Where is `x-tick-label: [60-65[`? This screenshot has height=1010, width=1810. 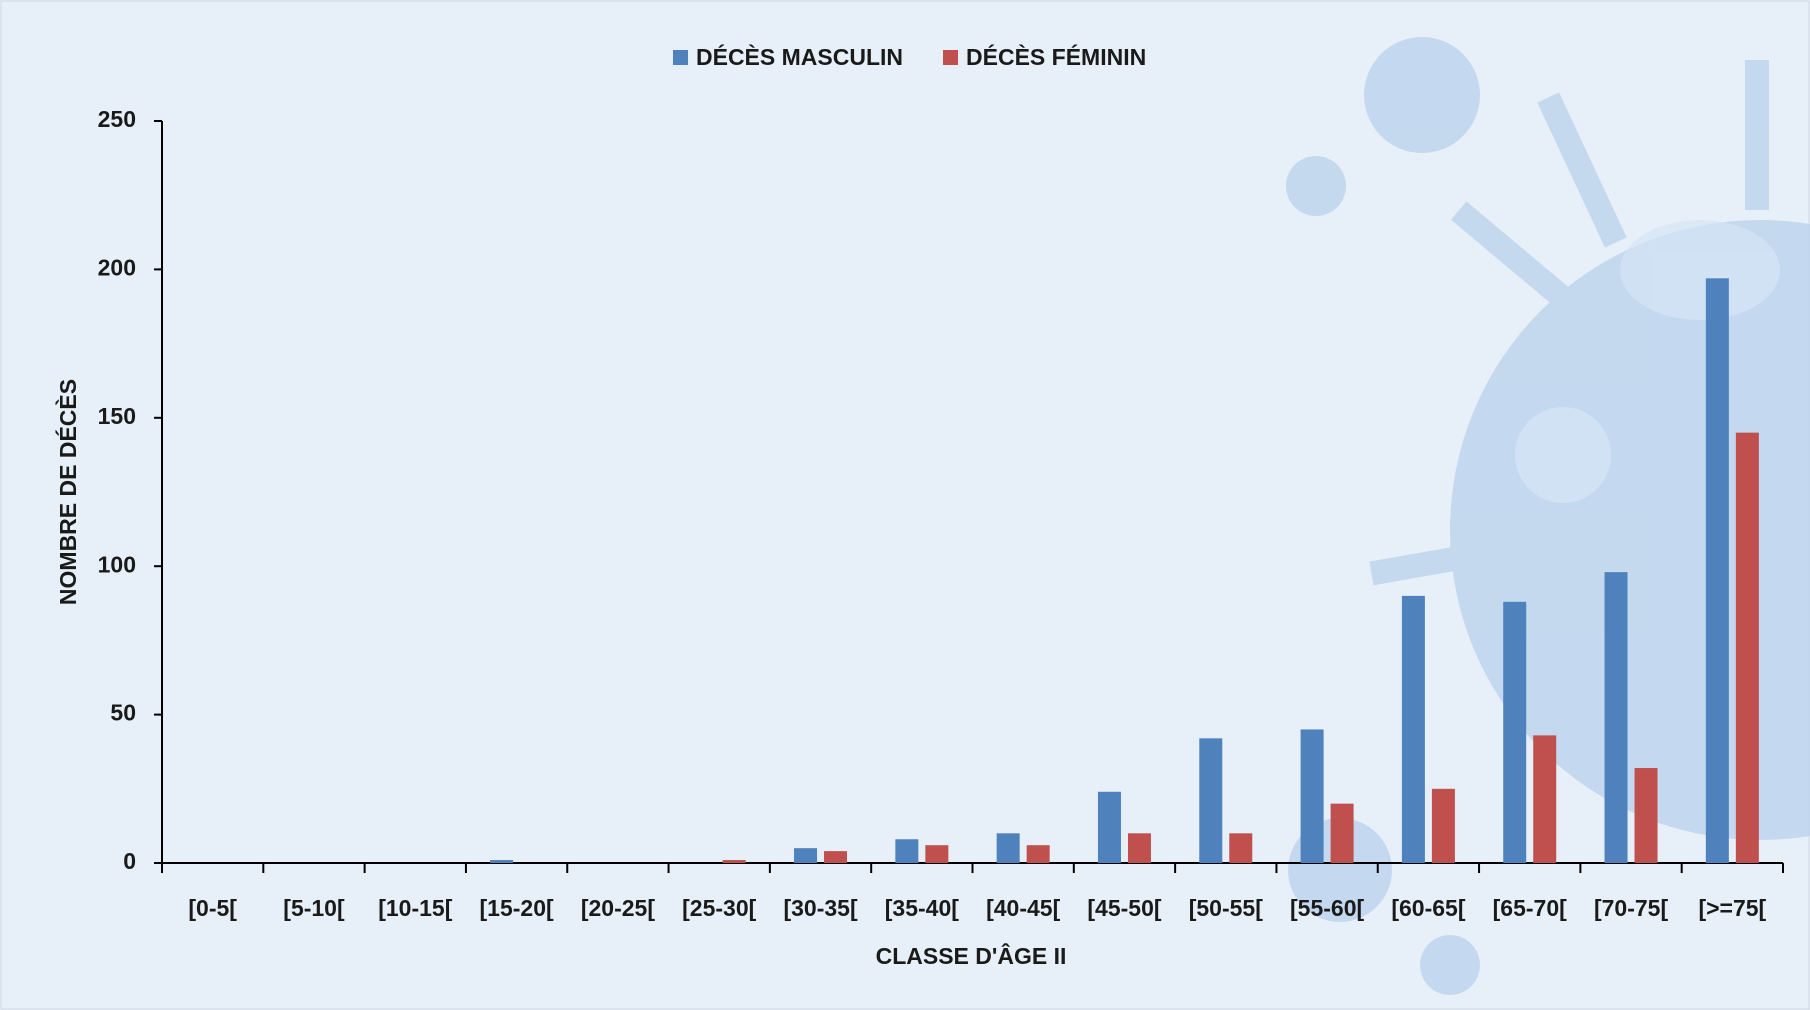 x-tick-label: [60-65[ is located at coordinates (1428, 908).